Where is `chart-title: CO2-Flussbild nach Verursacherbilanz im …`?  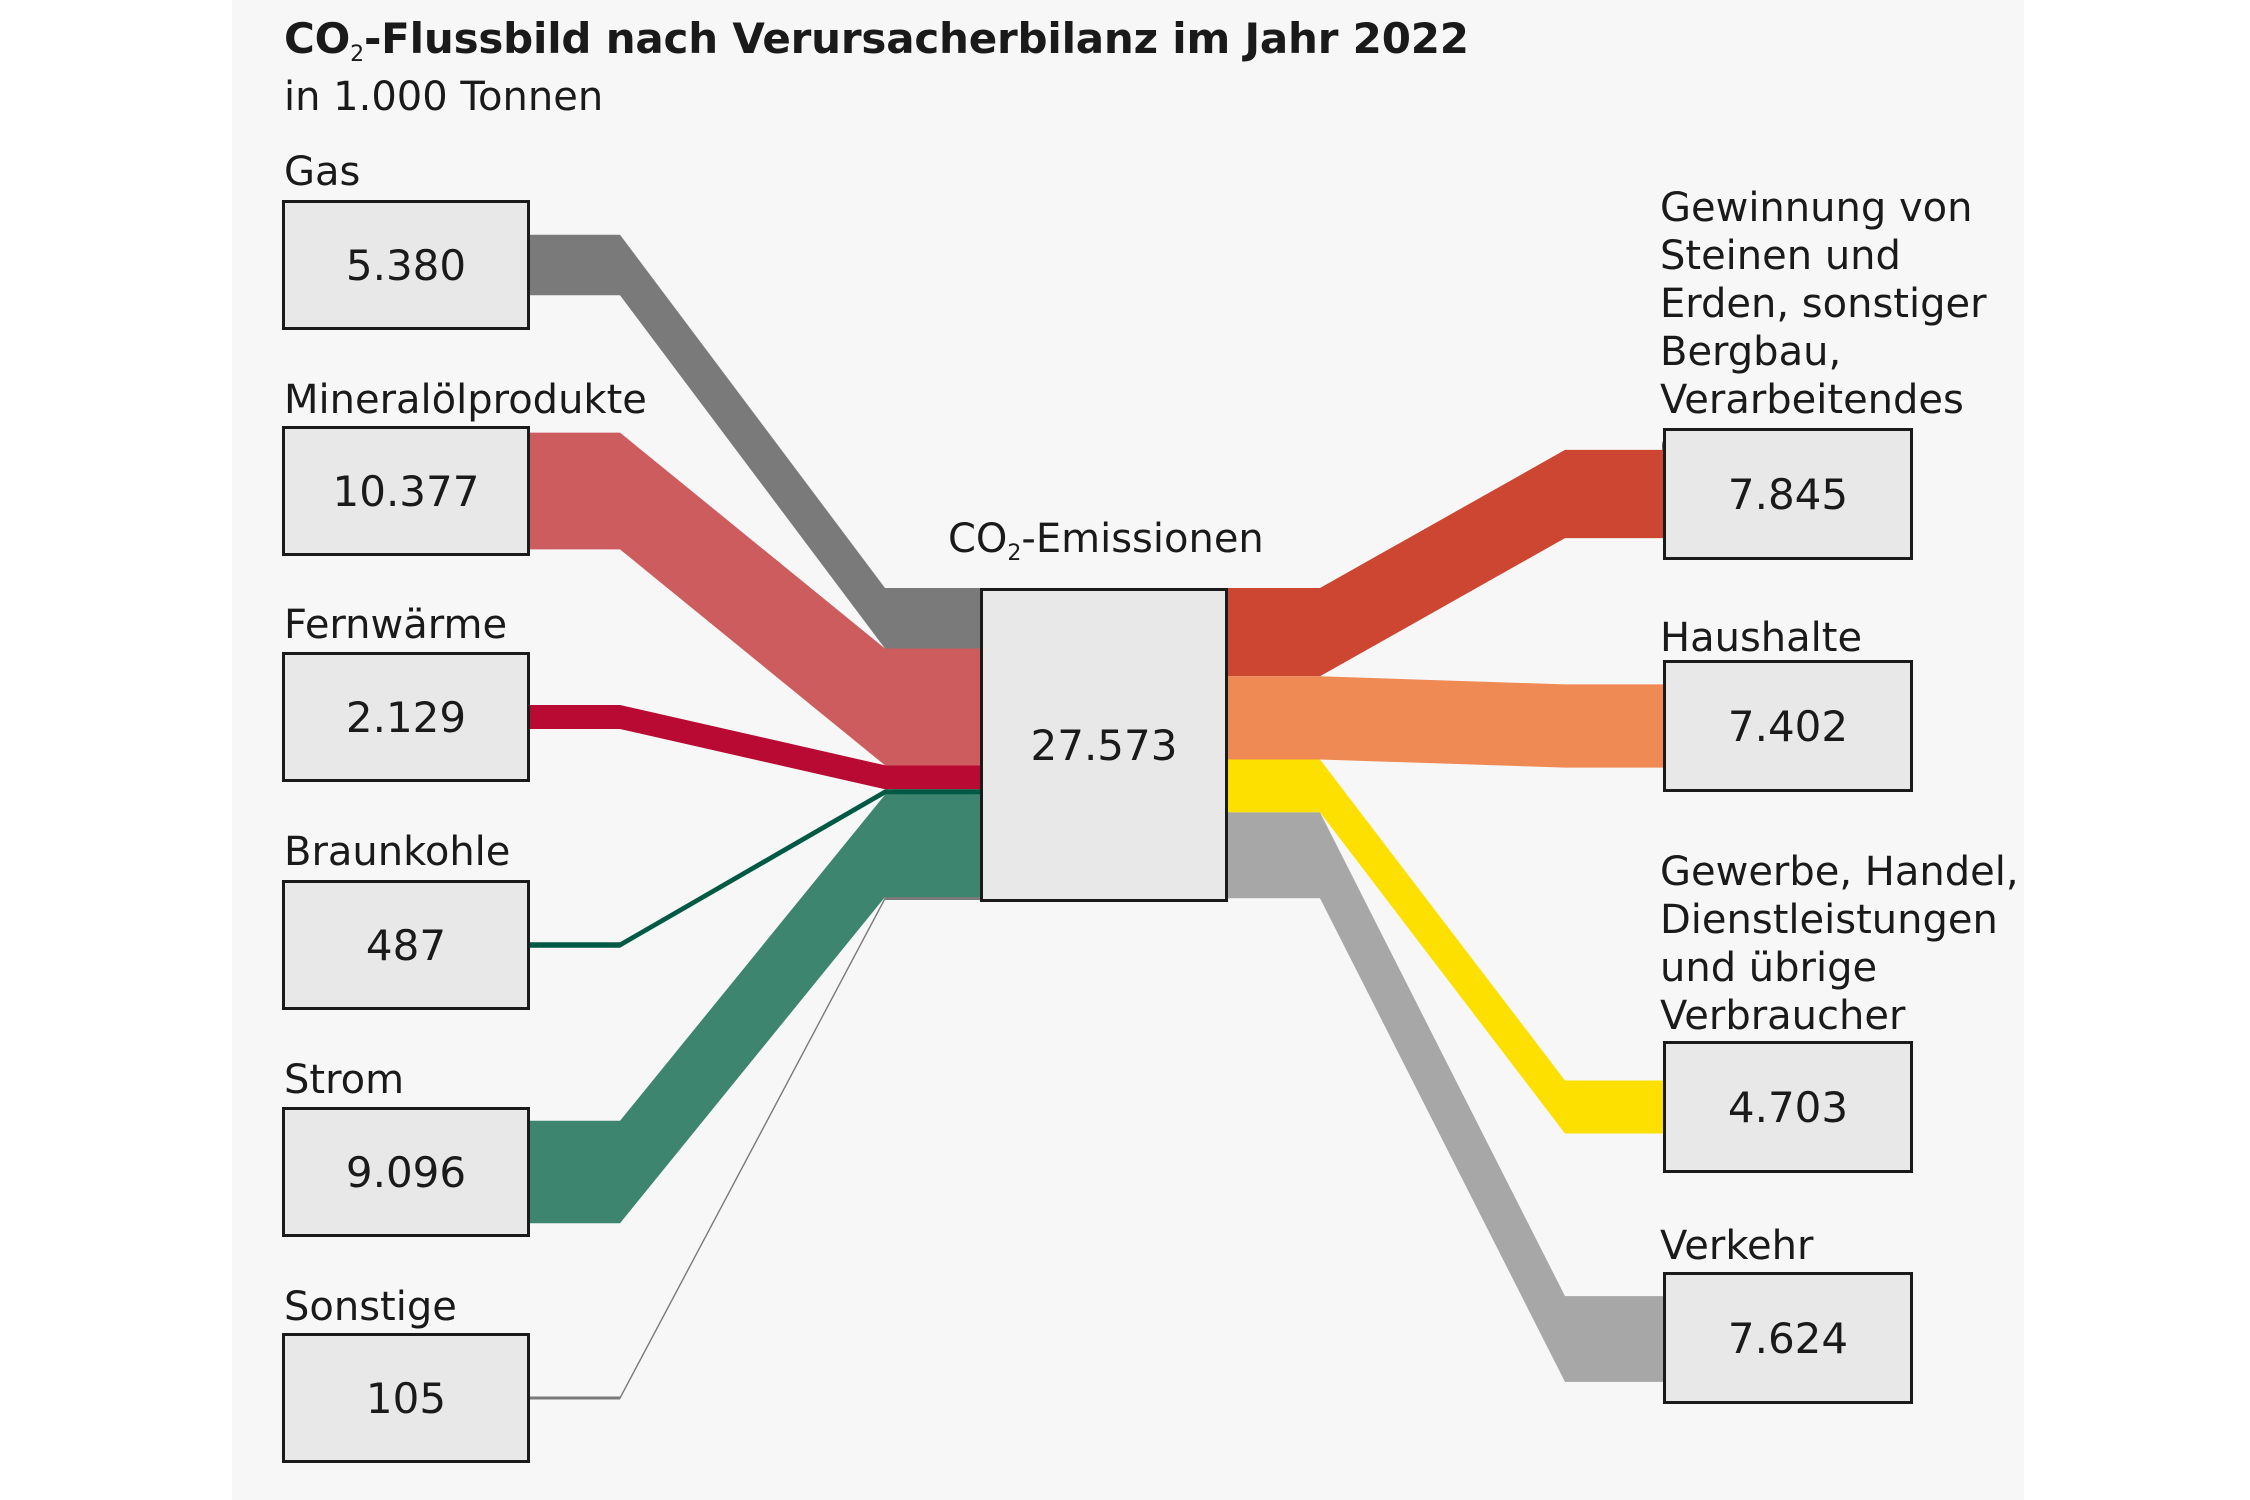
chart-title: CO2-Flussbild nach Verursacherbilanz im … is located at coordinates (876, 40).